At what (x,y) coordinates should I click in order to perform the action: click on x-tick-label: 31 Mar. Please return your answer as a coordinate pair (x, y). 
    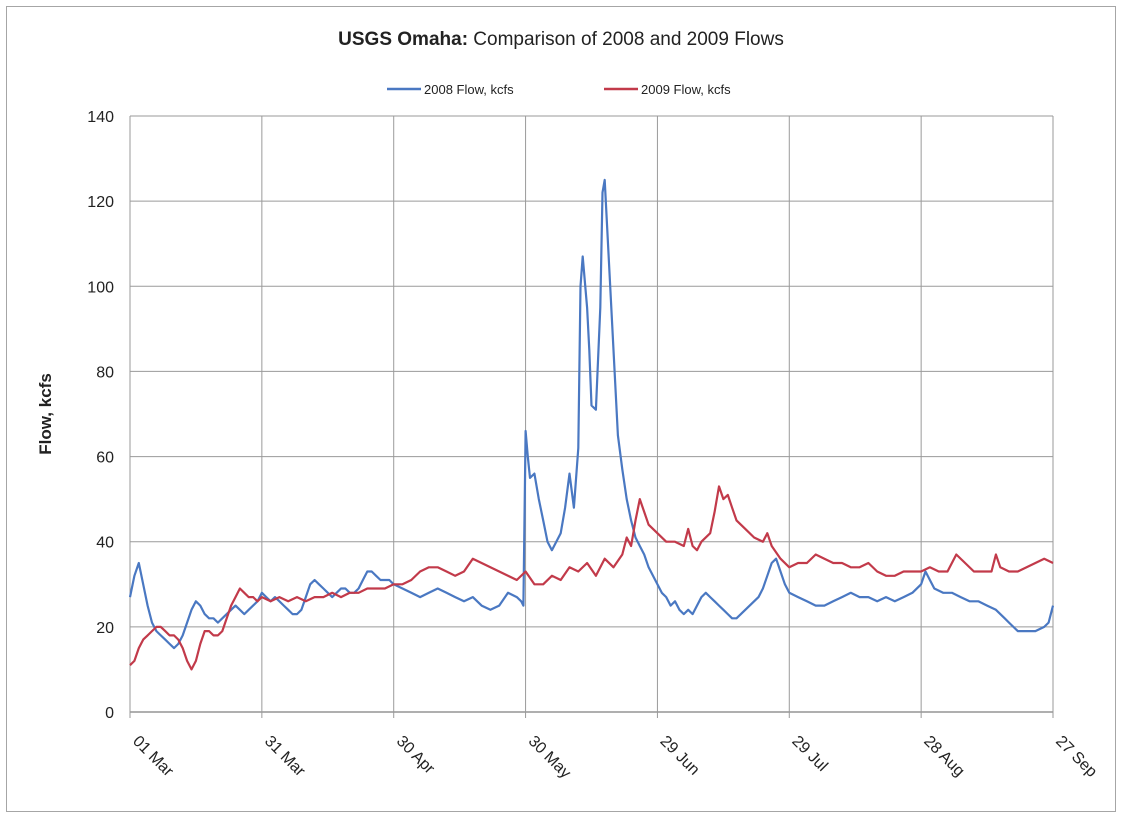
    Looking at the image, I should click on (285, 757).